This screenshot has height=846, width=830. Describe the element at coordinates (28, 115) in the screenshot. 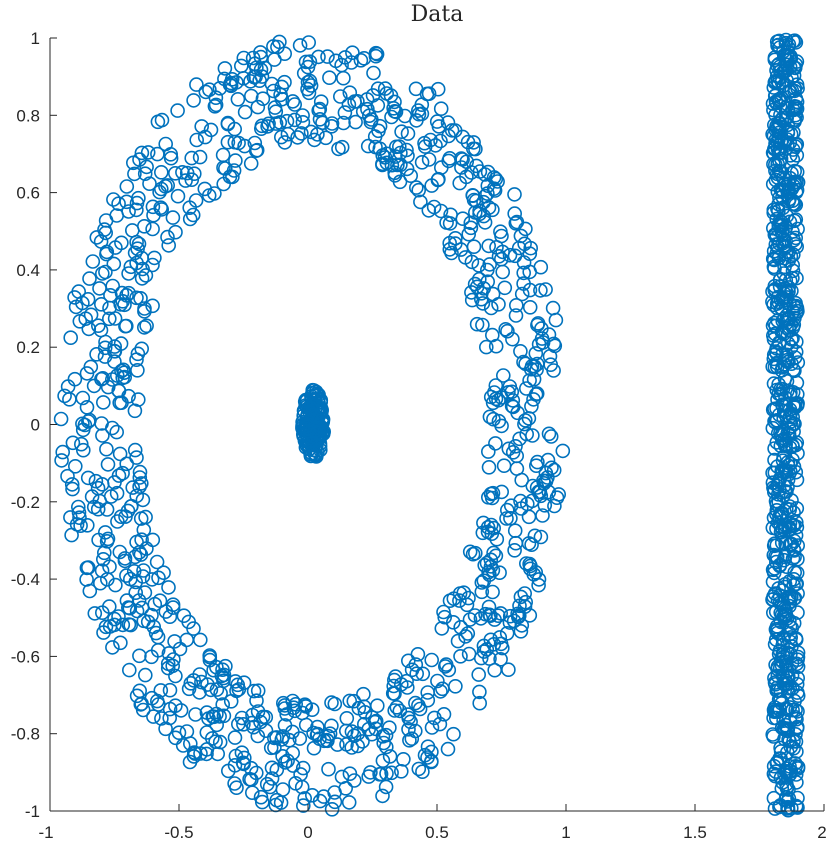

I see `y-tick-label: 0.8` at that location.